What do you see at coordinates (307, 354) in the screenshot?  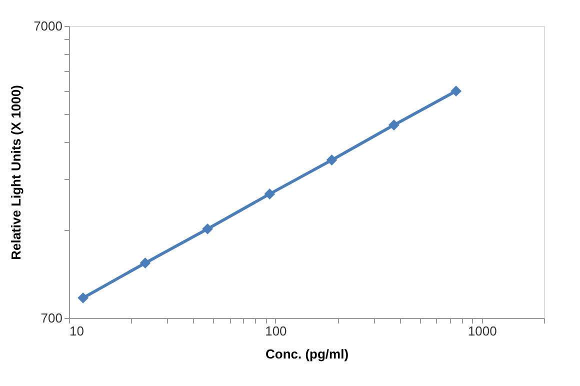 I see `x-axis-title: Conc. (pg/ml)` at bounding box center [307, 354].